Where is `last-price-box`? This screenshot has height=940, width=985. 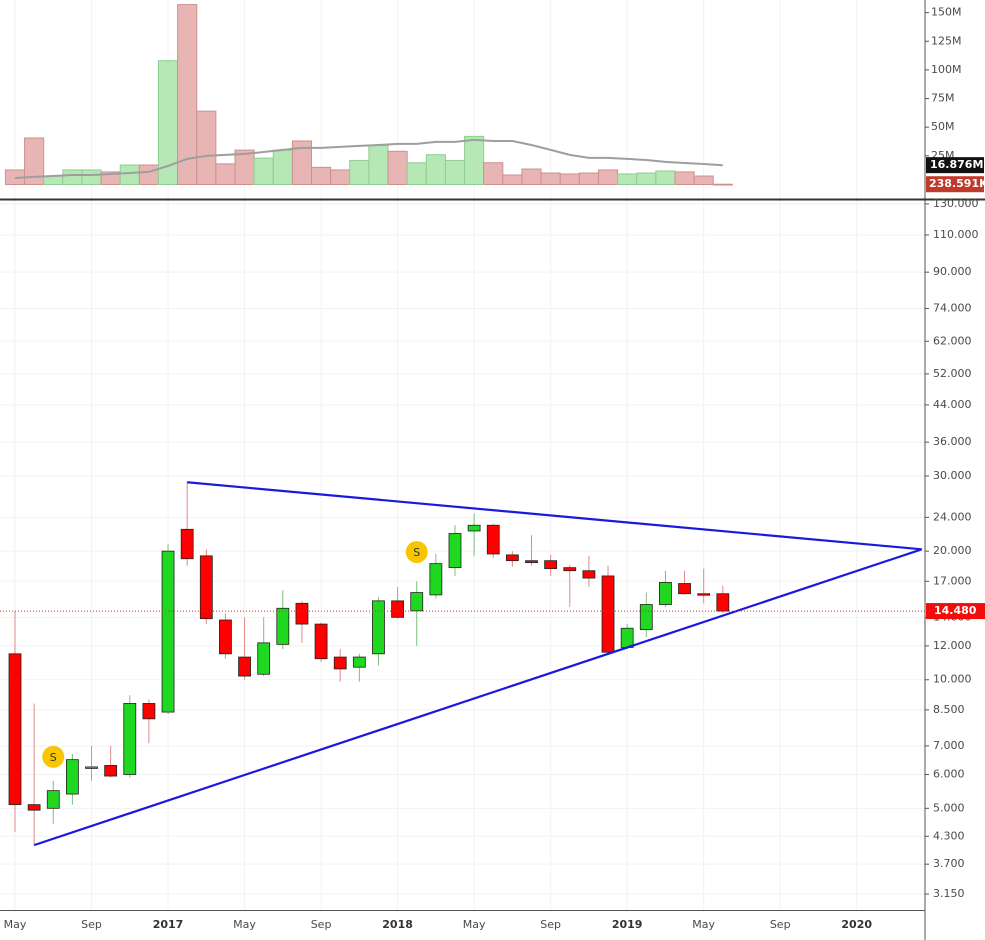
last-price-box is located at coordinates (955, 611).